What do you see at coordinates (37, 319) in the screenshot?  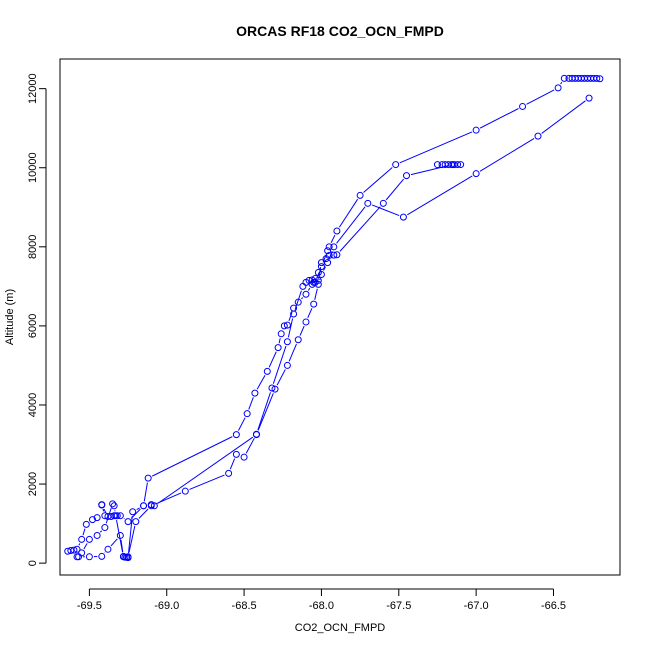 I see `y-axis: 0 2000 4000 6000 8000 10000 12000` at bounding box center [37, 319].